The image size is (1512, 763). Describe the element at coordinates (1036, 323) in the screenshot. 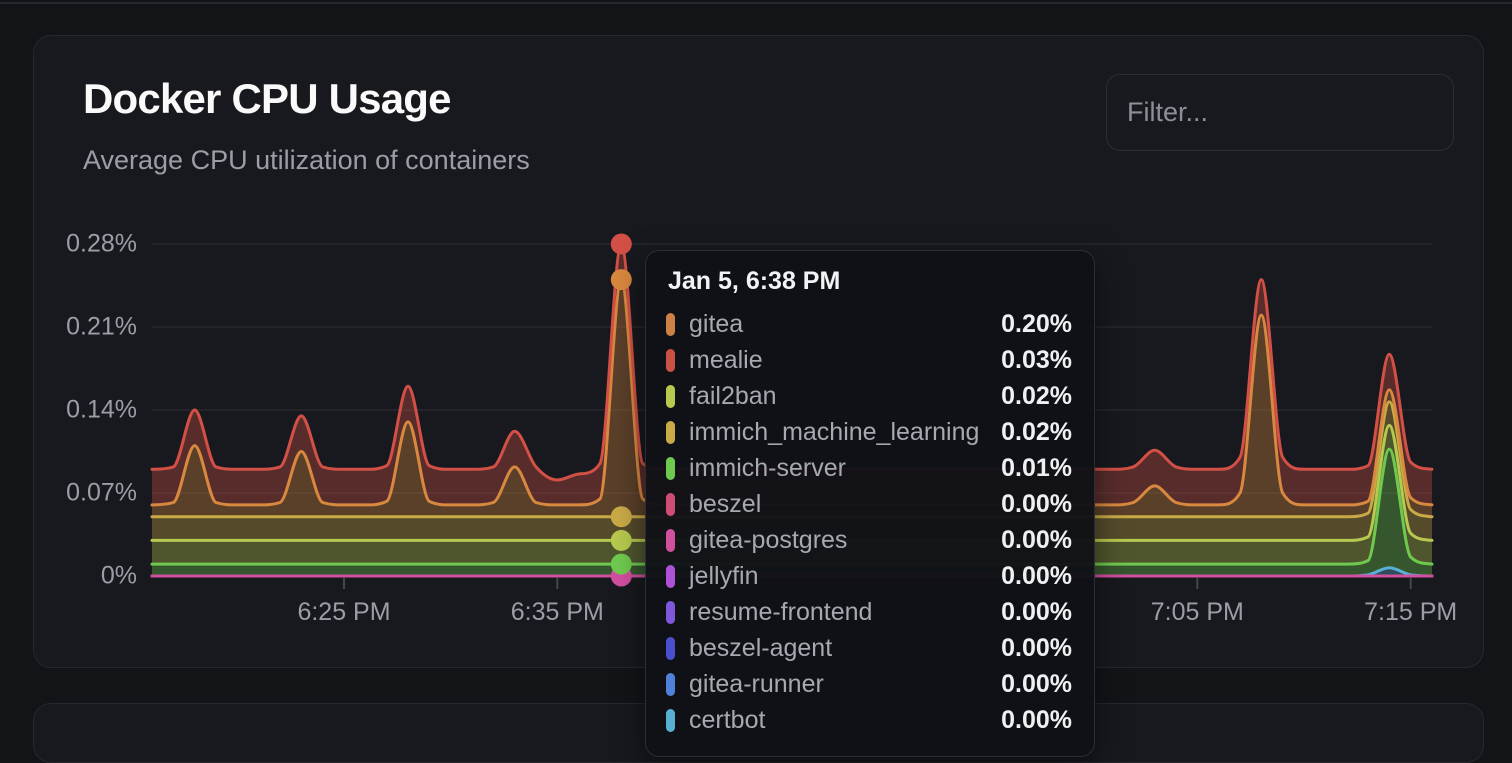

I see `series-value: 0.20%` at that location.